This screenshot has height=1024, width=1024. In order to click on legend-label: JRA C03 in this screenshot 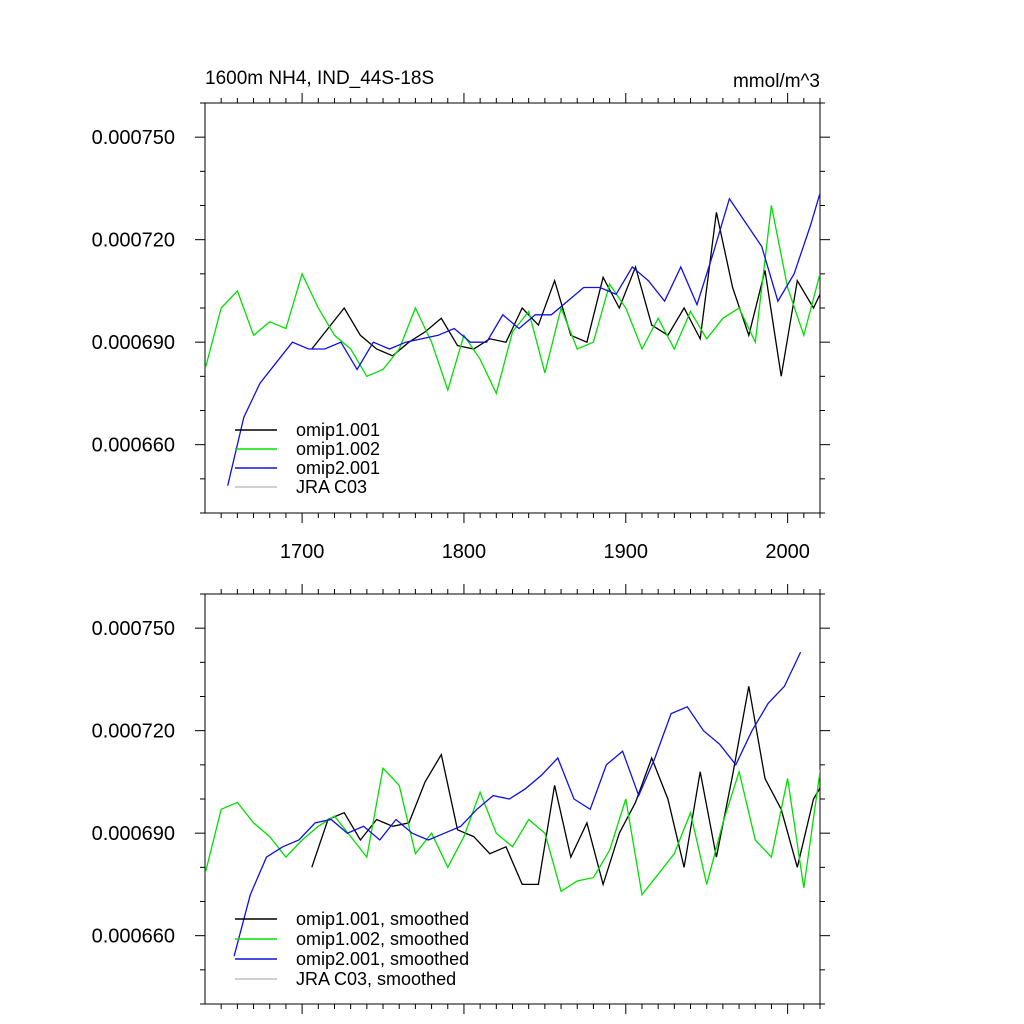, I will do `click(331, 487)`.